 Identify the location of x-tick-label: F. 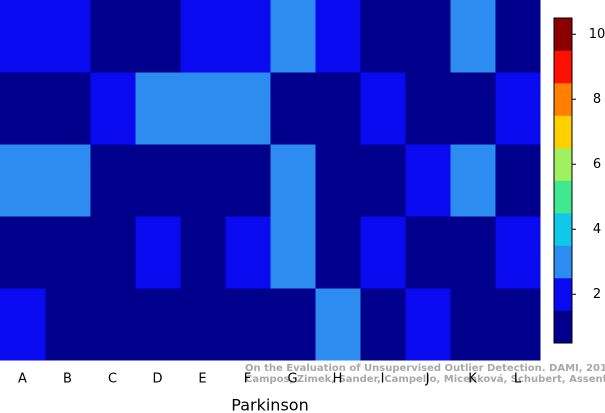
(247, 379).